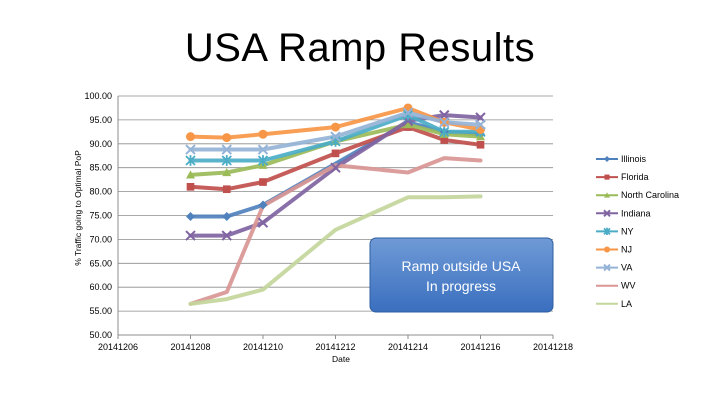  Describe the element at coordinates (100, 120) in the screenshot. I see `y-tick-label: 95.00` at that location.